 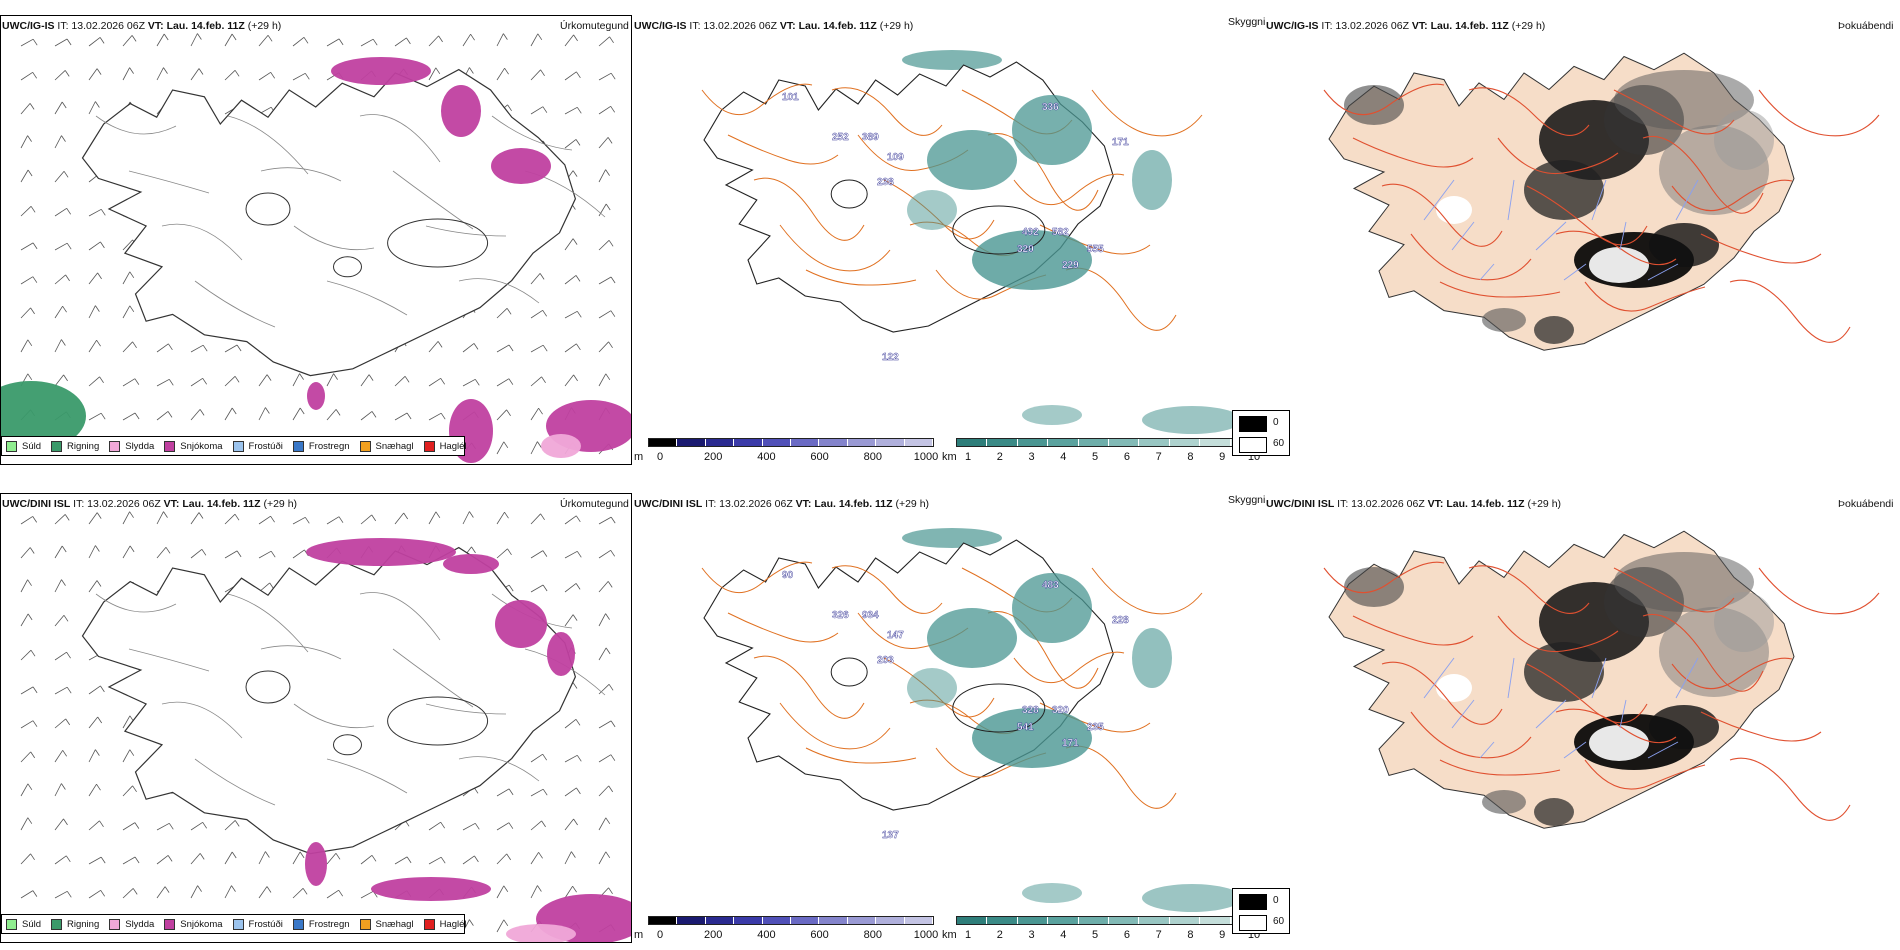 What do you see at coordinates (381, 552) in the screenshot?
I see `snow-area` at bounding box center [381, 552].